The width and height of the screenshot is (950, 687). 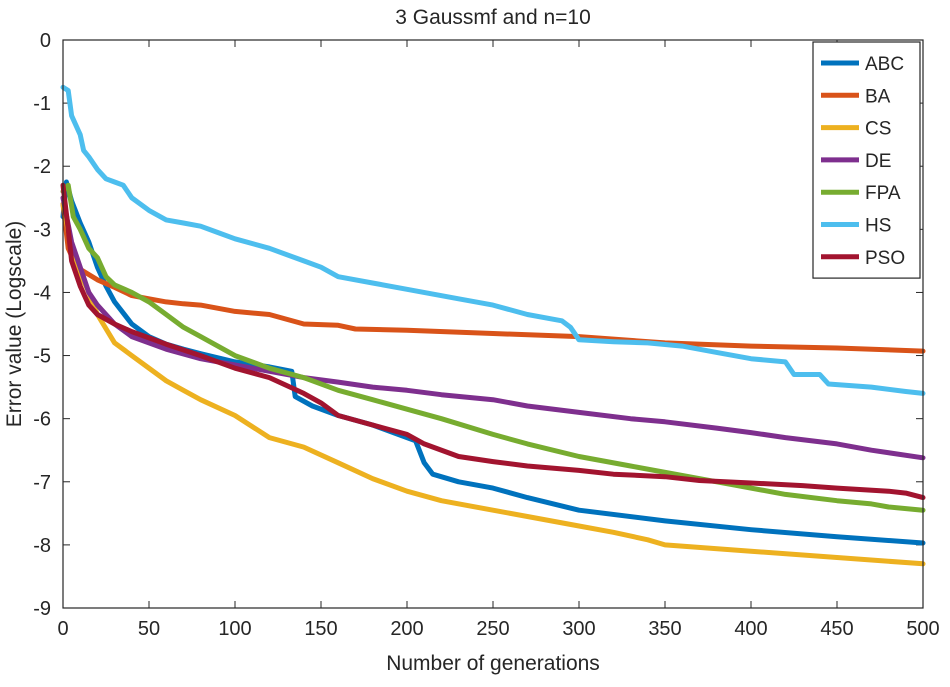 What do you see at coordinates (42, 357) in the screenshot?
I see `y-tick-label: -5` at bounding box center [42, 357].